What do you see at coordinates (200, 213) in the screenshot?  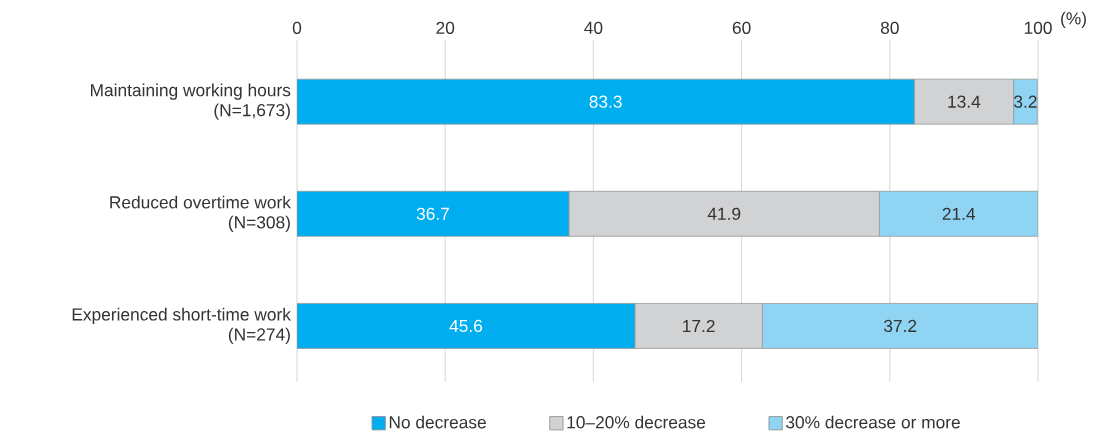 I see `y-tick-label: Reduced overtime work (N=308)` at bounding box center [200, 213].